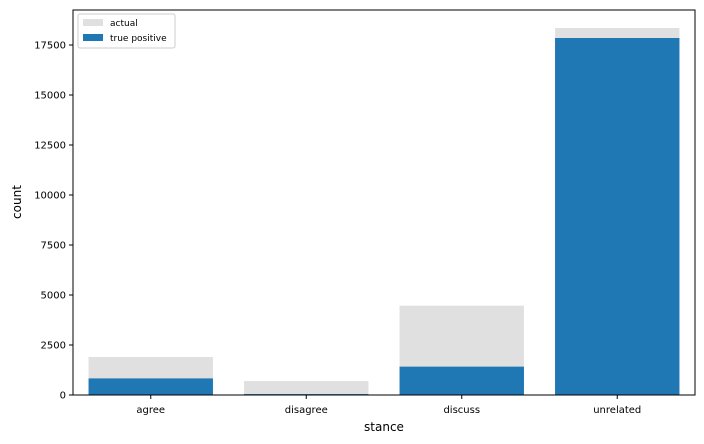 The height and width of the screenshot is (444, 704). What do you see at coordinates (306, 410) in the screenshot?
I see `x-tick-label: disagree` at bounding box center [306, 410].